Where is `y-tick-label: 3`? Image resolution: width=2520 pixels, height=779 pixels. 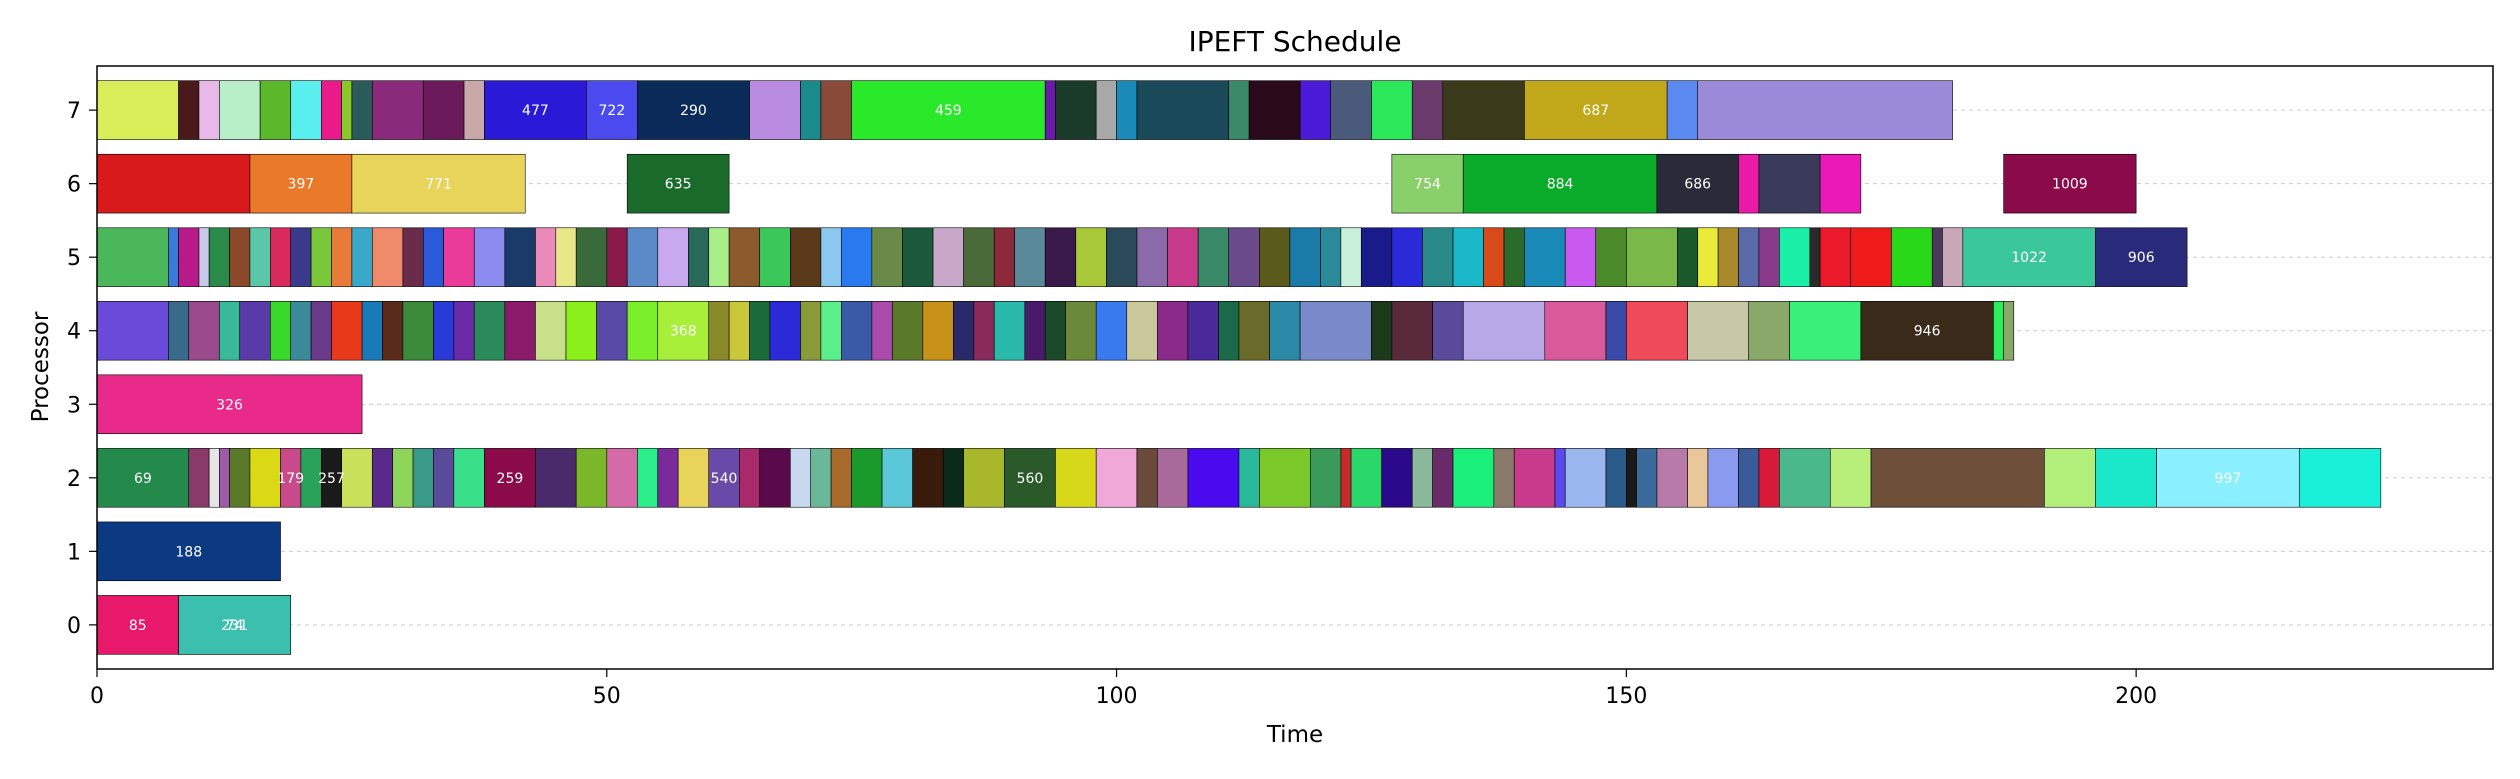
y-tick-label: 3 is located at coordinates (74, 405).